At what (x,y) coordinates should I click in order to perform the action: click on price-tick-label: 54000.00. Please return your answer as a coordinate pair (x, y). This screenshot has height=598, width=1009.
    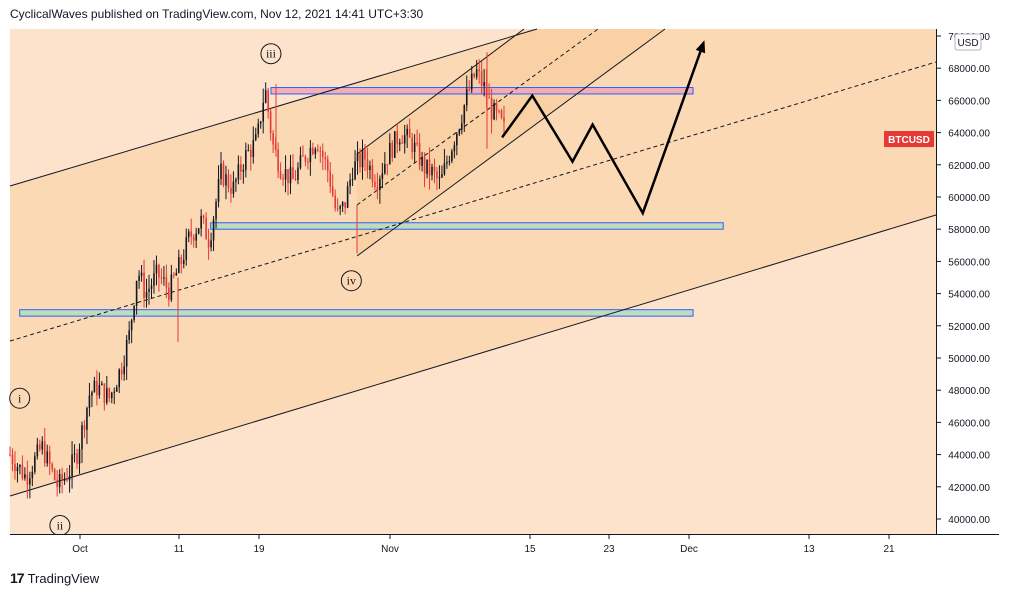
    Looking at the image, I should click on (969, 295).